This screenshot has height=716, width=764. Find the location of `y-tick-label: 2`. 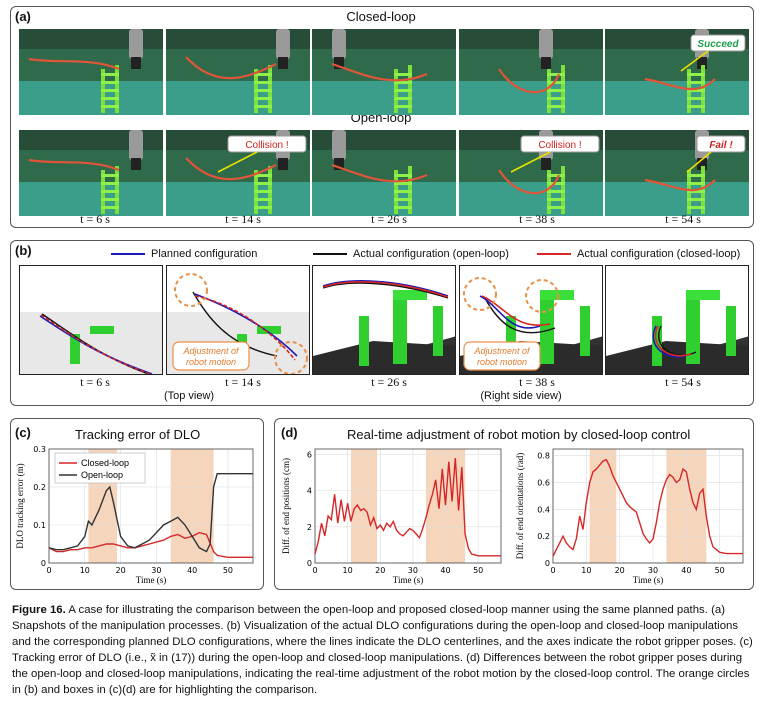

y-tick-label: 2 is located at coordinates (309, 527).